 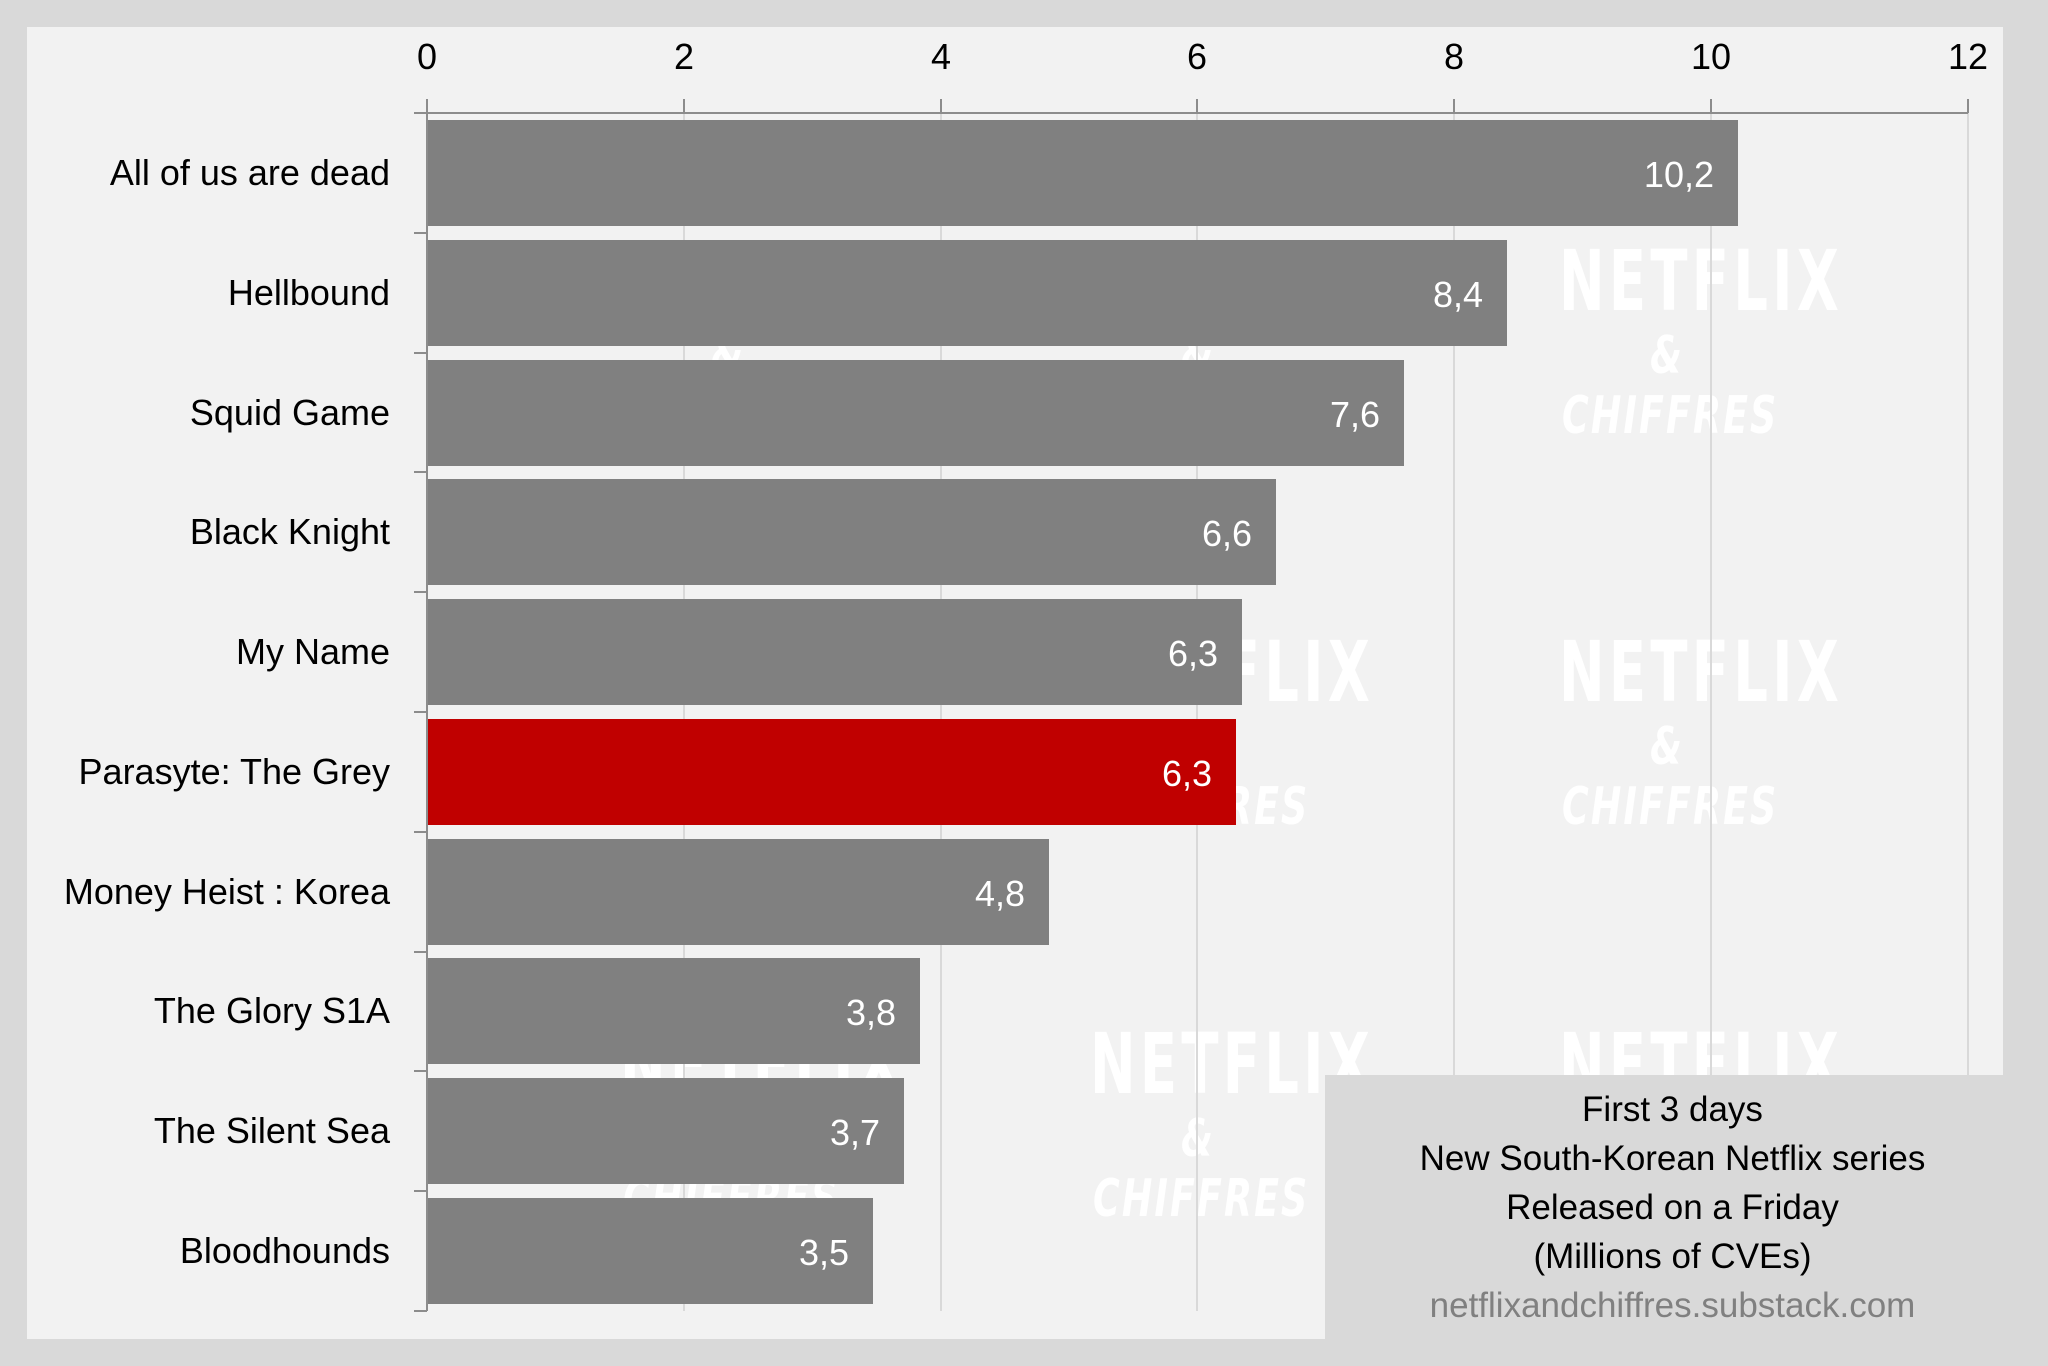 What do you see at coordinates (284, 1250) in the screenshot?
I see `category-label: Bloodhounds` at bounding box center [284, 1250].